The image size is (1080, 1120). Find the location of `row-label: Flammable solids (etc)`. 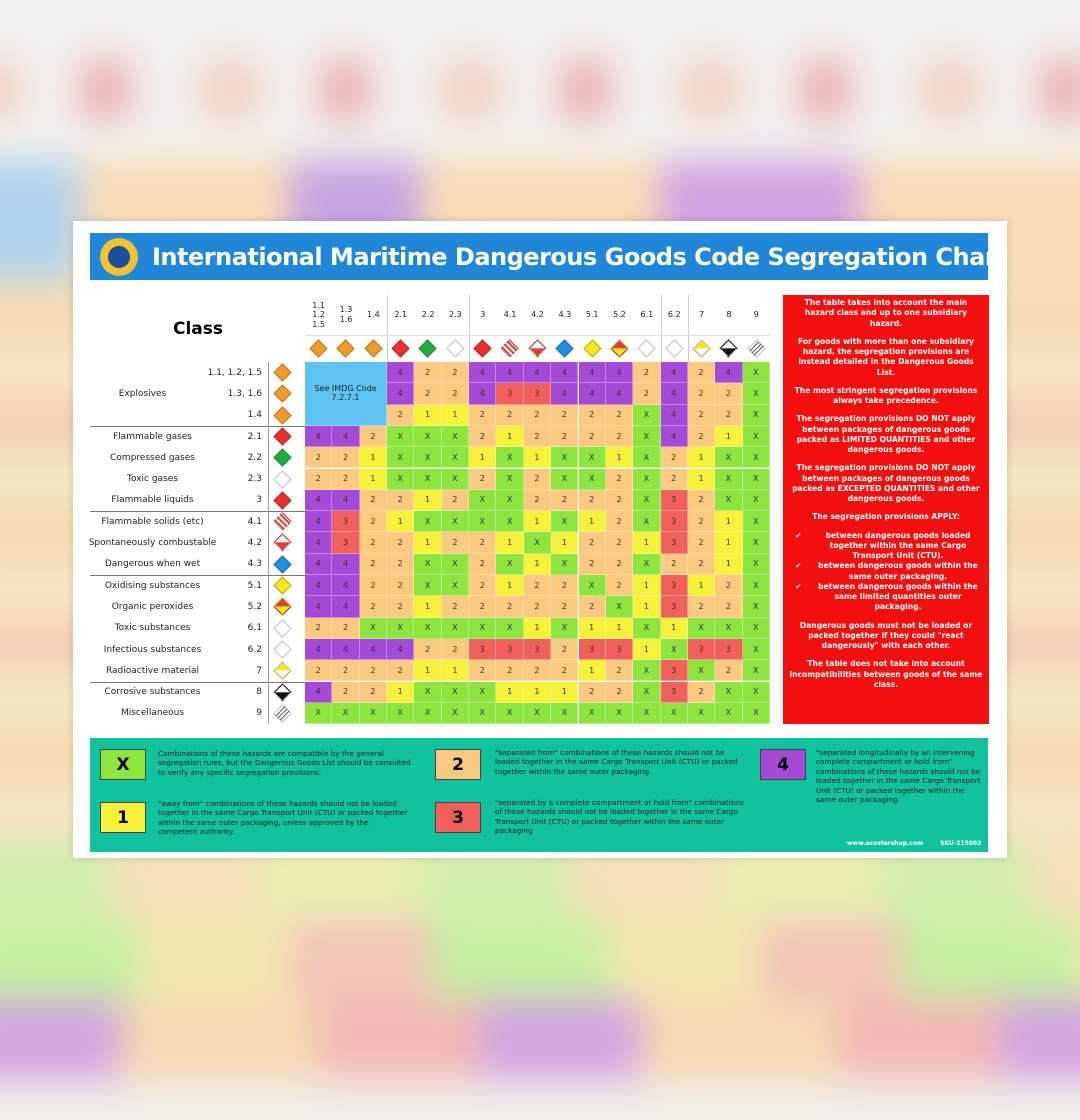

row-label: Flammable solids (etc) is located at coordinates (152, 521).